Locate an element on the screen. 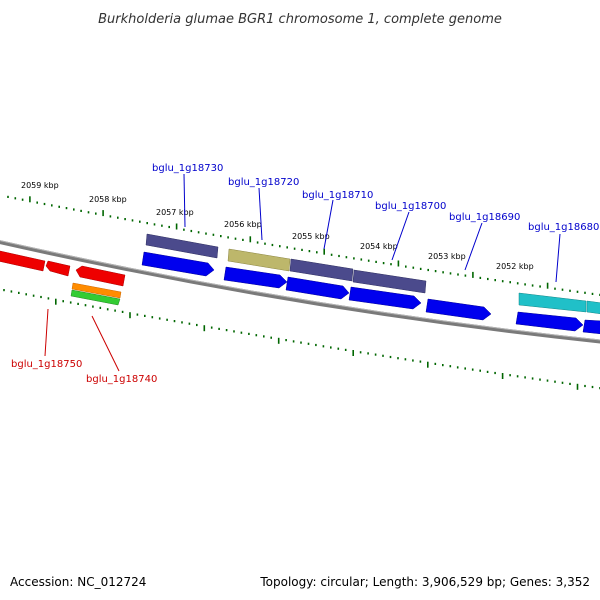  gene-feature-orange is located at coordinates (96, 290).